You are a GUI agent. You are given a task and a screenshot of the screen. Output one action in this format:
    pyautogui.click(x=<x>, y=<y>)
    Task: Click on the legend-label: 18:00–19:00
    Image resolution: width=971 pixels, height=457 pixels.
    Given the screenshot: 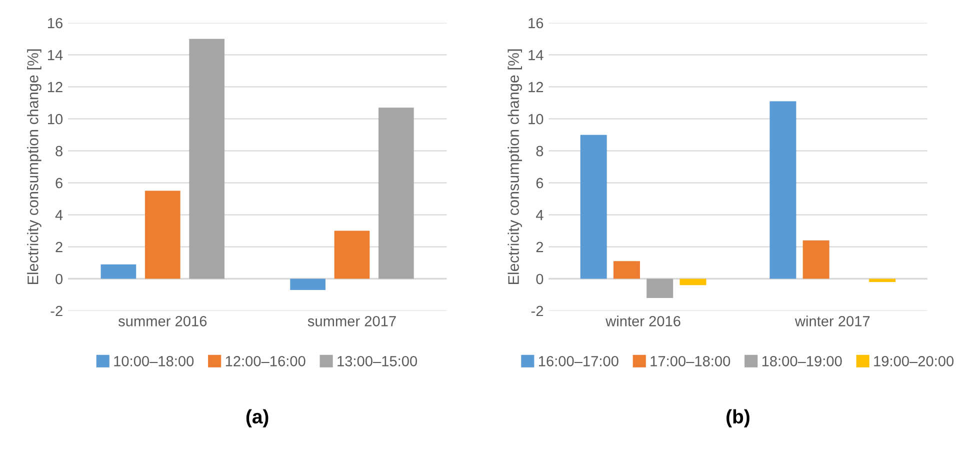 What is the action you would take?
    pyautogui.click(x=802, y=361)
    